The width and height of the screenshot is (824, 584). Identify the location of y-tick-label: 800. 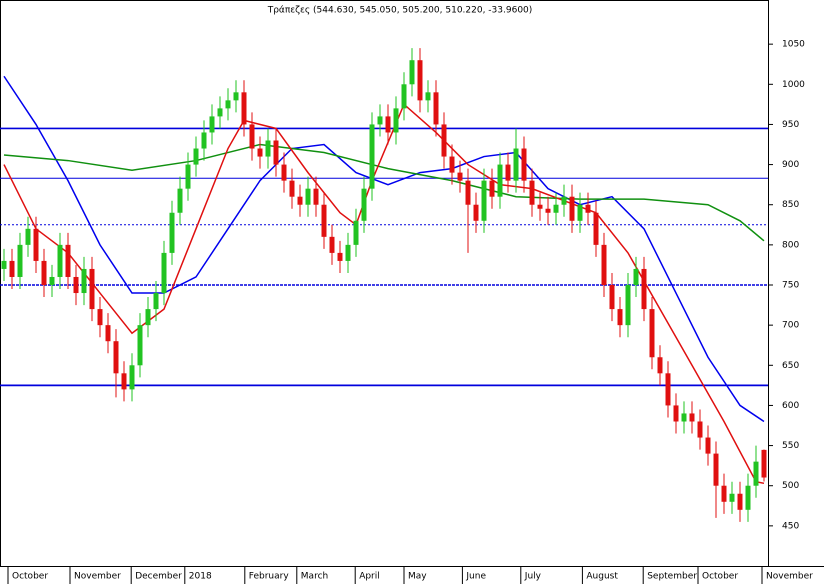
(790, 245).